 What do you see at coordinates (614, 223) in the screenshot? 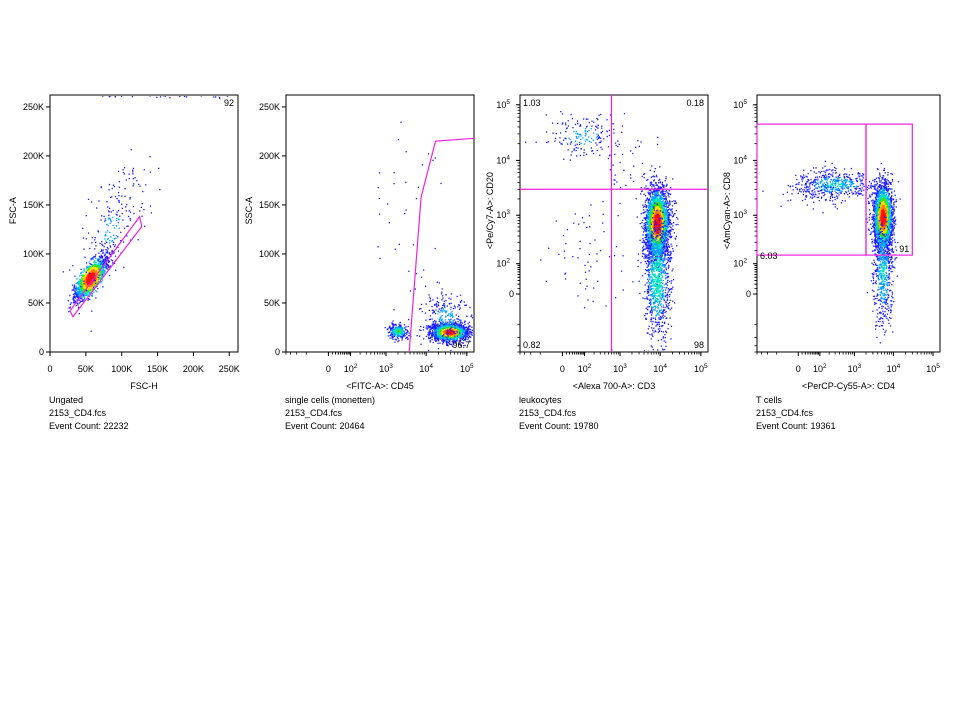
I see `plot-frame` at bounding box center [614, 223].